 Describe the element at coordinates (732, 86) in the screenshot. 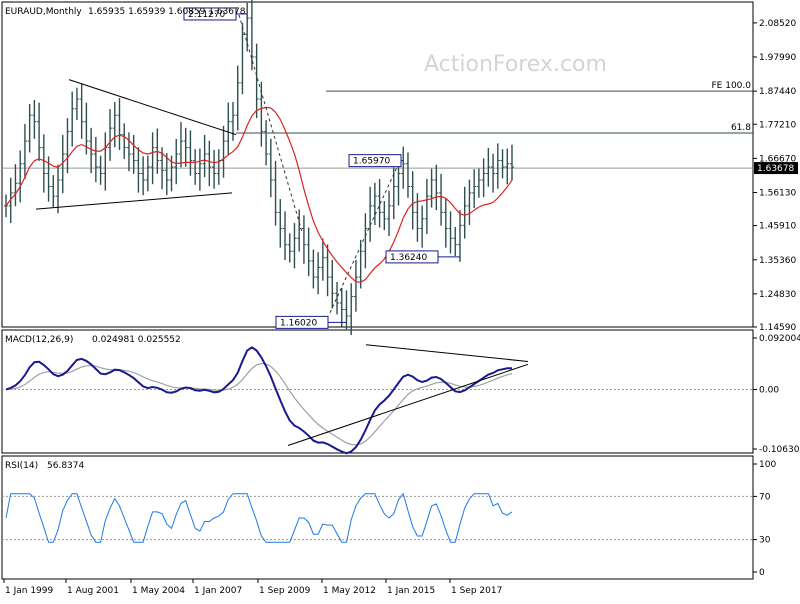

I see `fib-level-label-0: FE 100.0` at that location.